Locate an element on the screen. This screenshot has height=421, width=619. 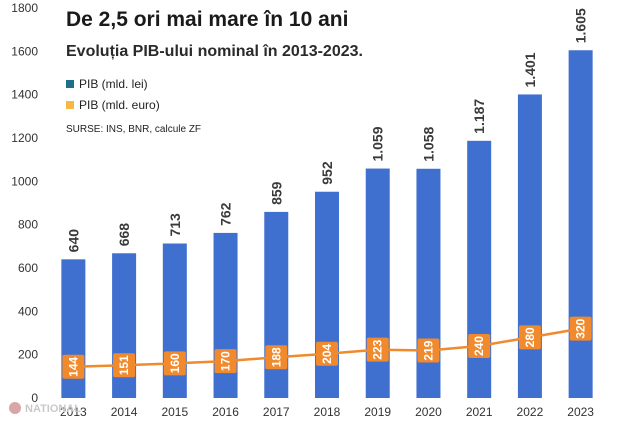
bar-data-label: 859 is located at coordinates (276, 193).